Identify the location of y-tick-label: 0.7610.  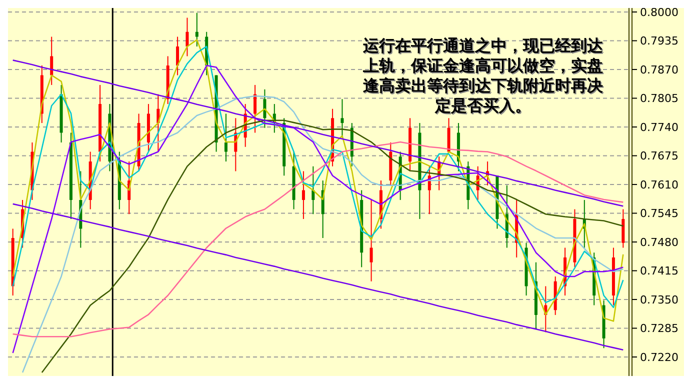
(659, 185).